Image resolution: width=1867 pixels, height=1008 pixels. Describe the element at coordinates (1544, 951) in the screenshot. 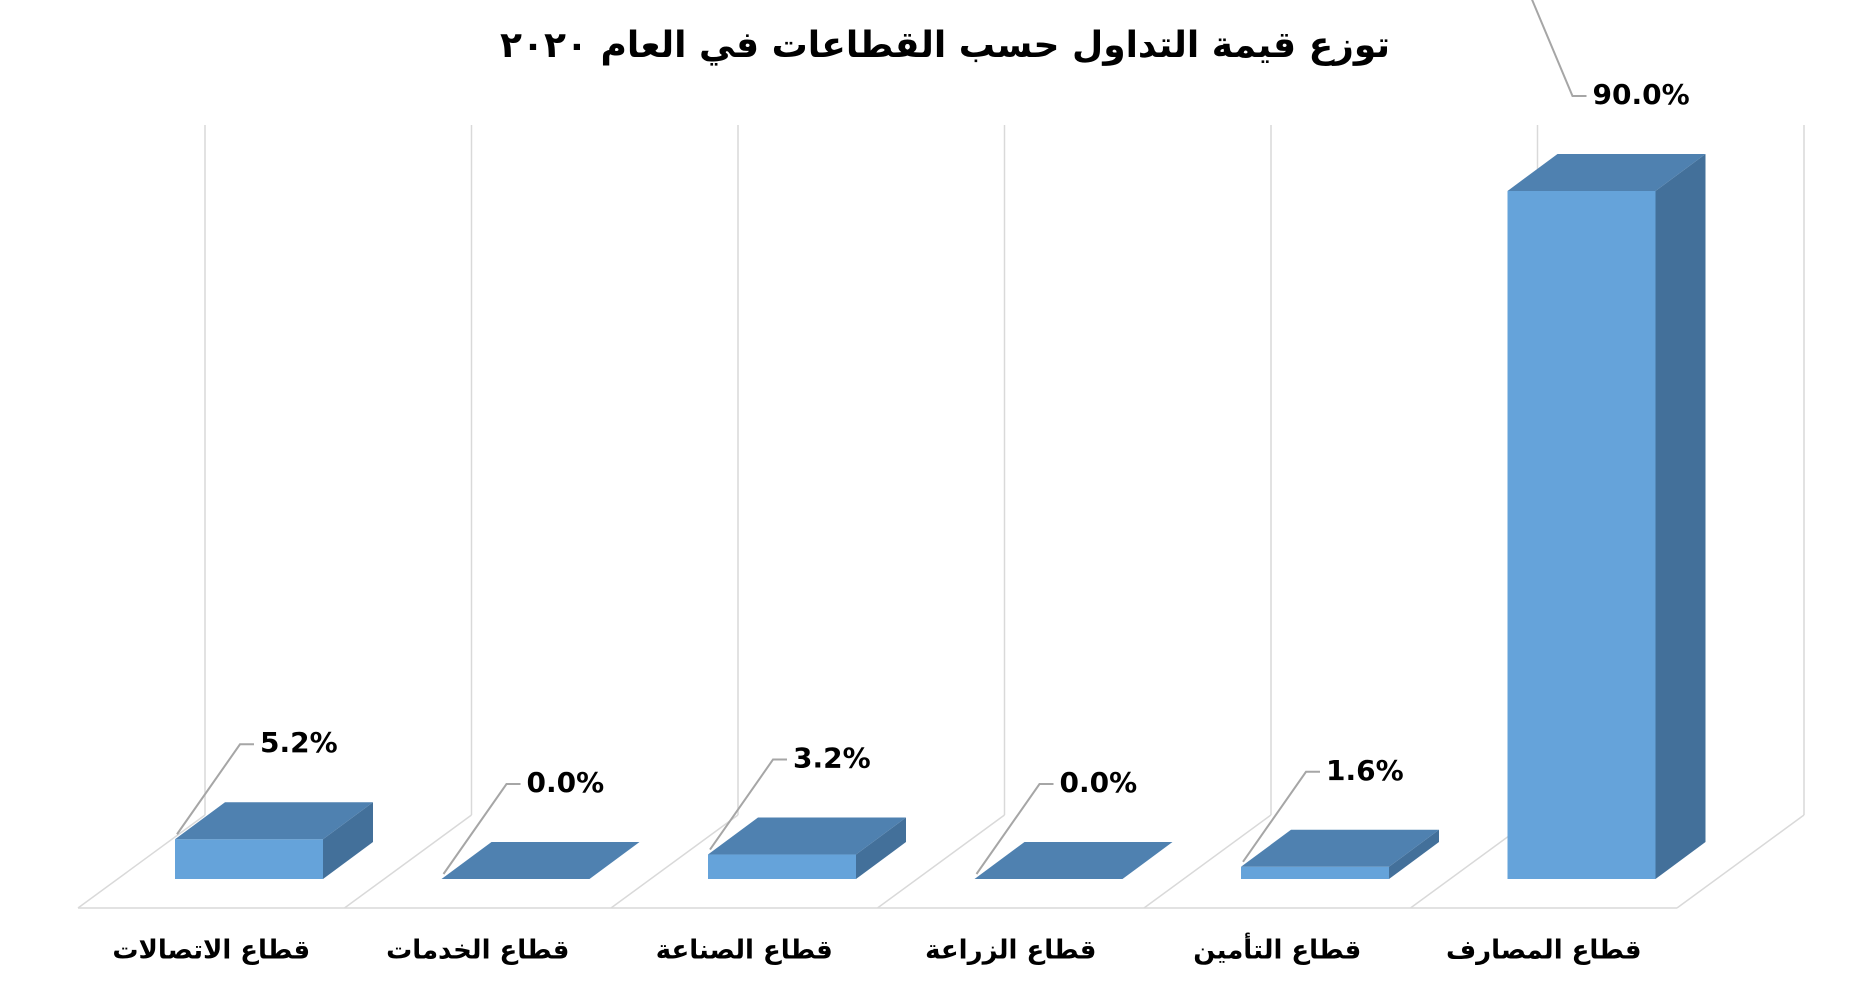

I see `x-tick-label: قطاع المصارف` at that location.